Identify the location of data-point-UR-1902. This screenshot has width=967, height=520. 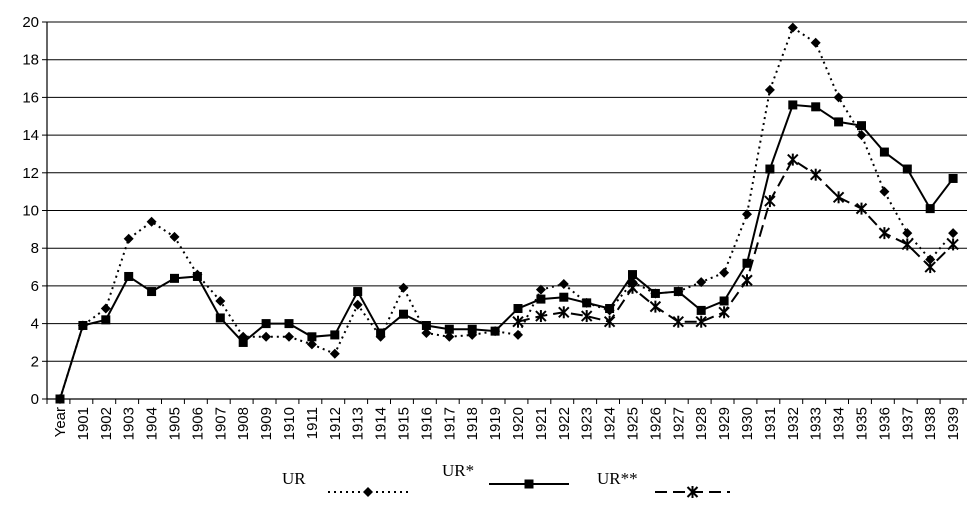
(105, 308).